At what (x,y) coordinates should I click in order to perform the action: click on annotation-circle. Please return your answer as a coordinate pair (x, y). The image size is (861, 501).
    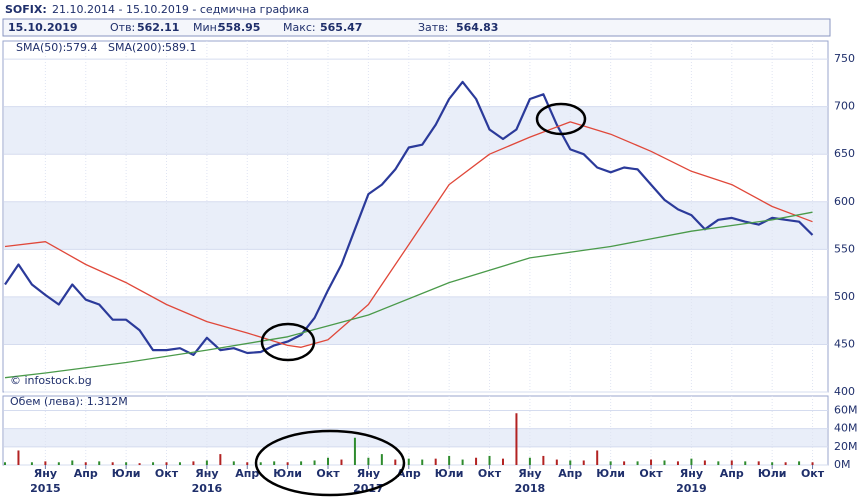
    Looking at the image, I should click on (288, 342).